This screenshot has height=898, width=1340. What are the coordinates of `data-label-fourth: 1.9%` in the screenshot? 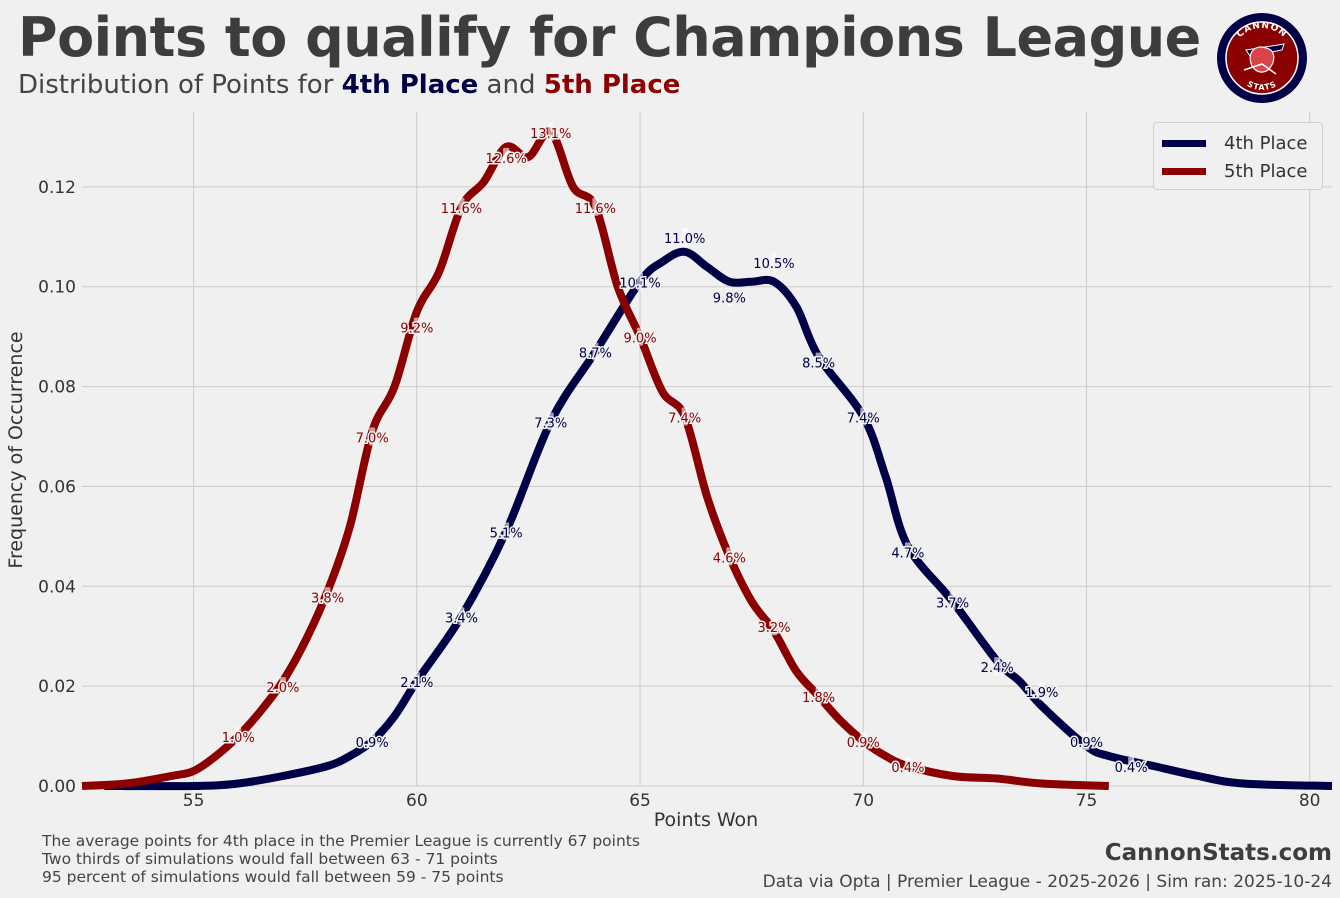 It's located at (1041, 693).